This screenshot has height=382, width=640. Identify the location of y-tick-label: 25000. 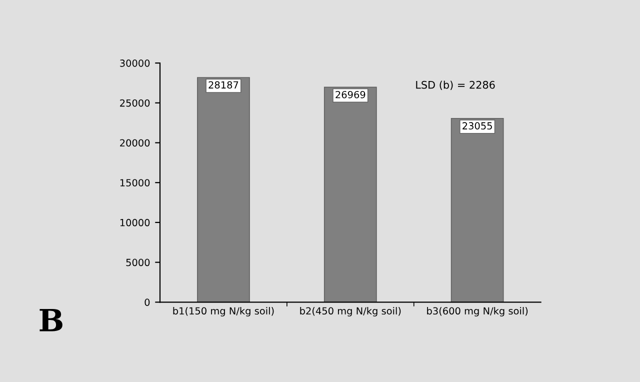
(135, 103).